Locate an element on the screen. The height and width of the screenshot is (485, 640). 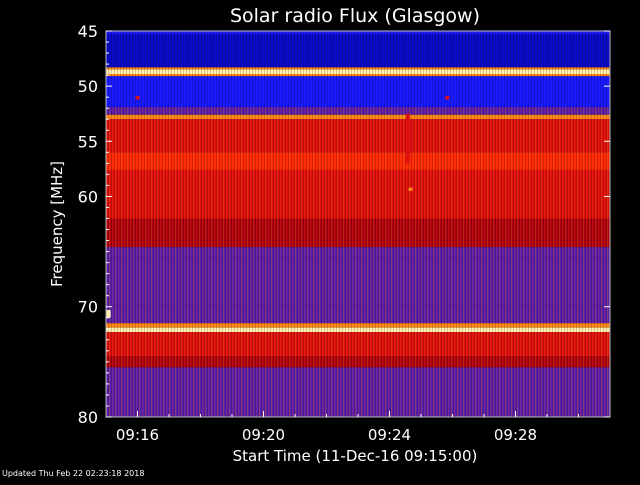
x-tick-label-09:24: 09:24 is located at coordinates (389, 435).